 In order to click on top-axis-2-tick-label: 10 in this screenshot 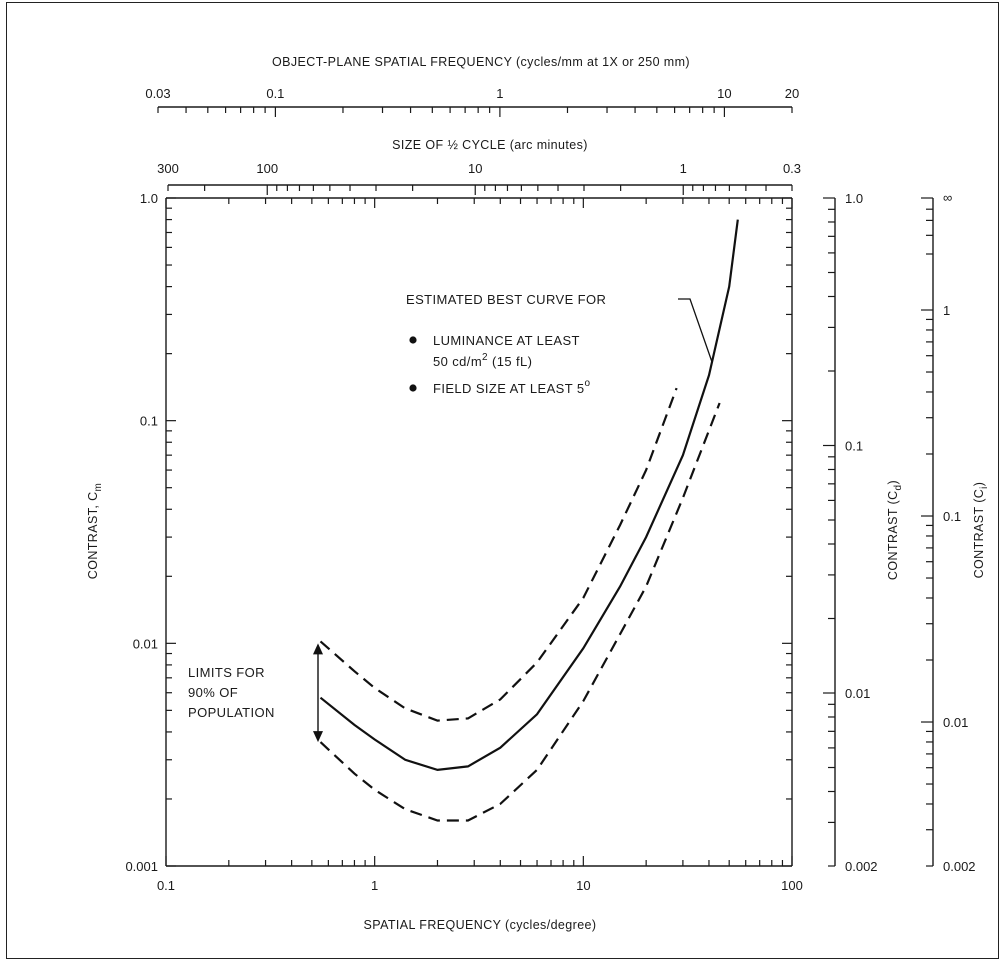, I will do `click(475, 168)`.